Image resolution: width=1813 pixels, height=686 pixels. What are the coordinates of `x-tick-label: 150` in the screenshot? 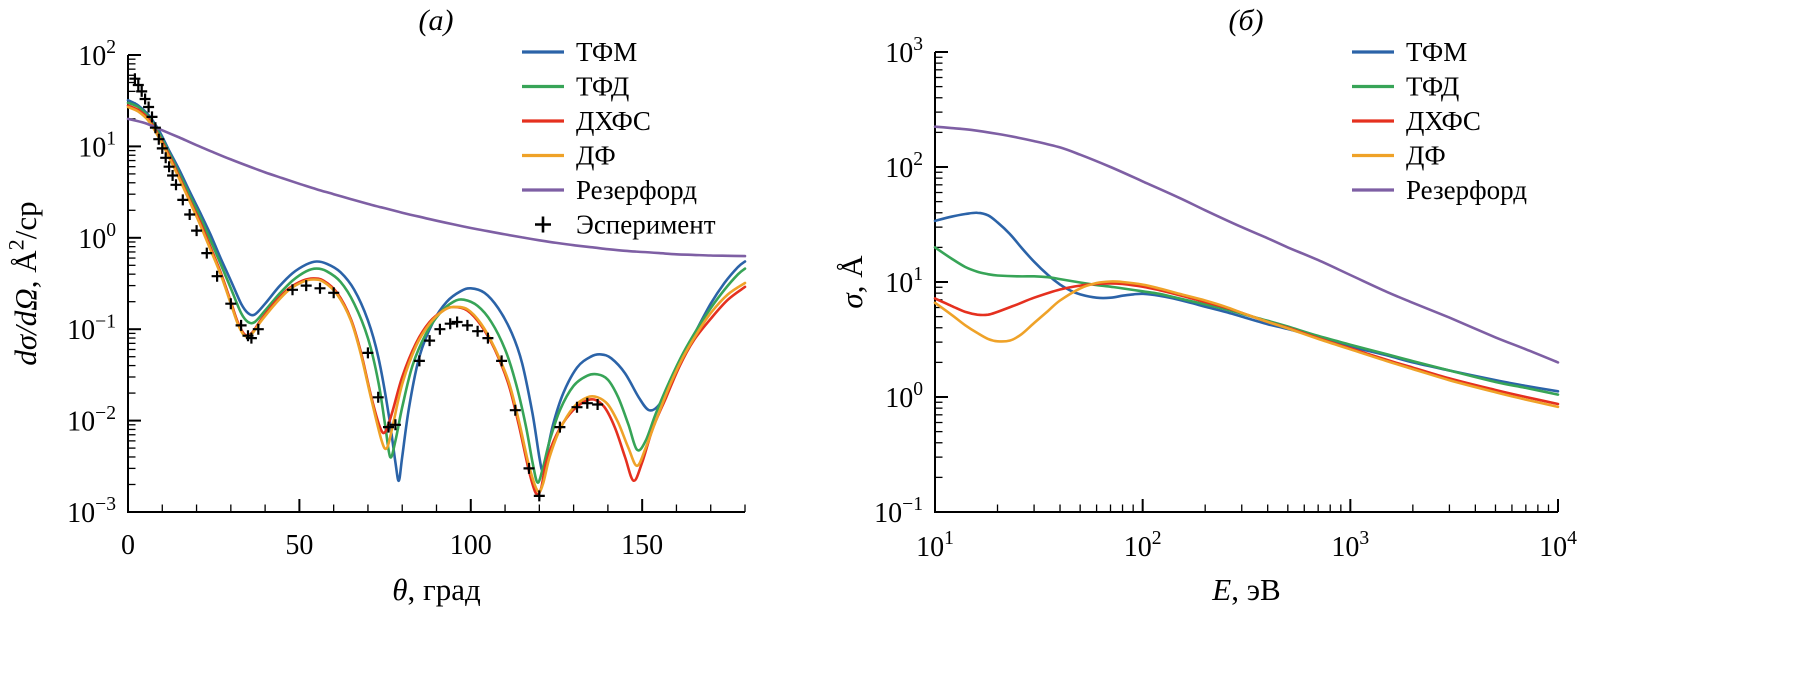 It's located at (642, 545).